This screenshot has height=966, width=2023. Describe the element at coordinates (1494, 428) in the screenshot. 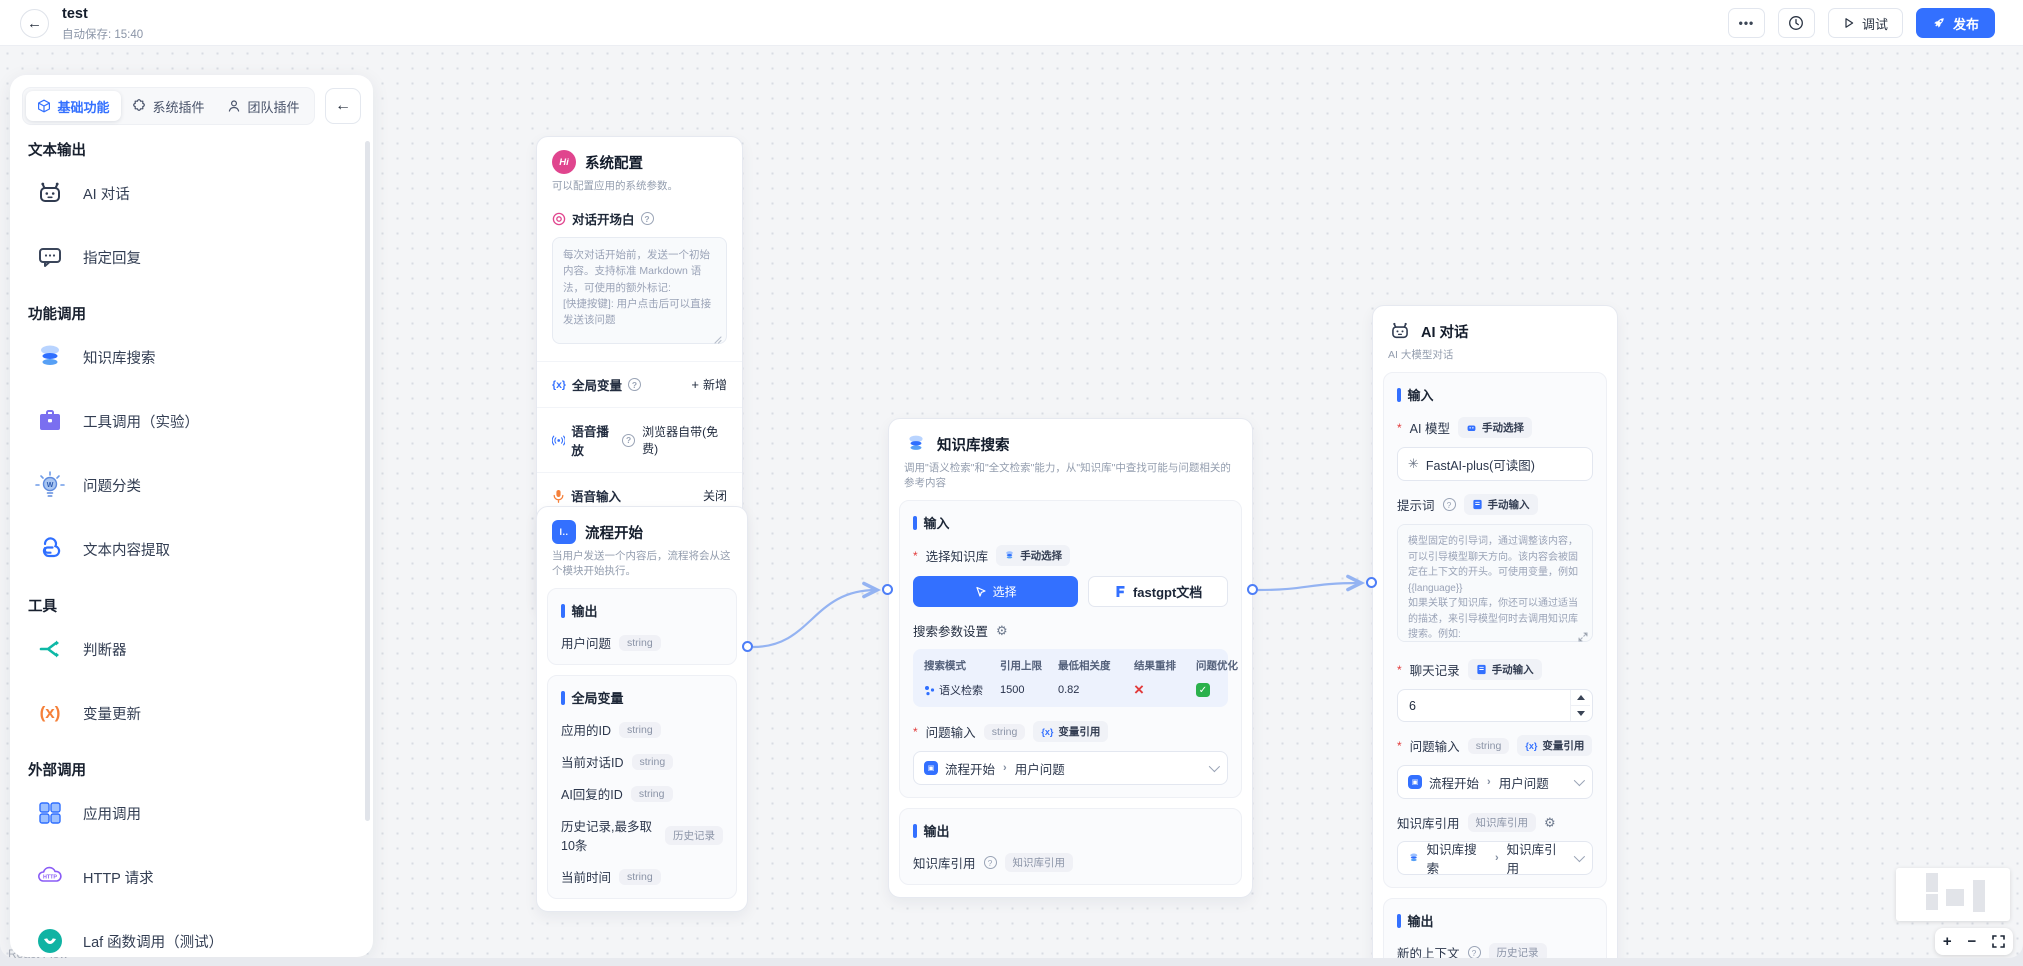

I see `model-mode-badge: 手动选择` at that location.